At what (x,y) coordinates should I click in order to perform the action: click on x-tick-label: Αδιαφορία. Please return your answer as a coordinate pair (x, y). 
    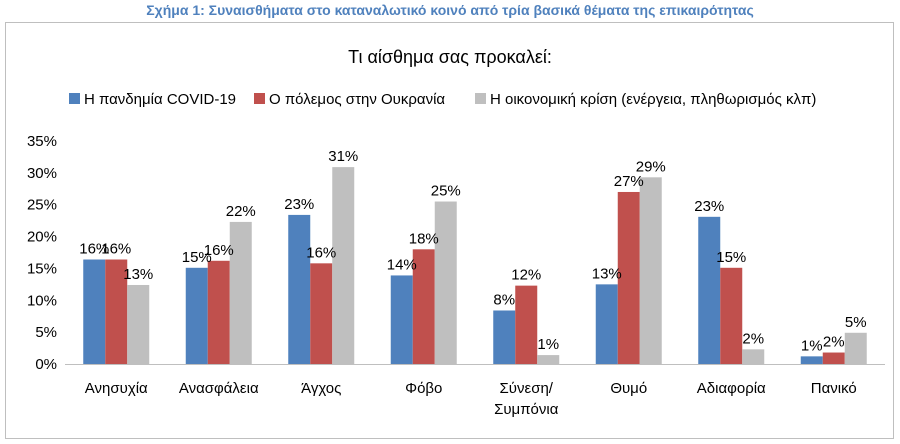
    Looking at the image, I should click on (731, 388).